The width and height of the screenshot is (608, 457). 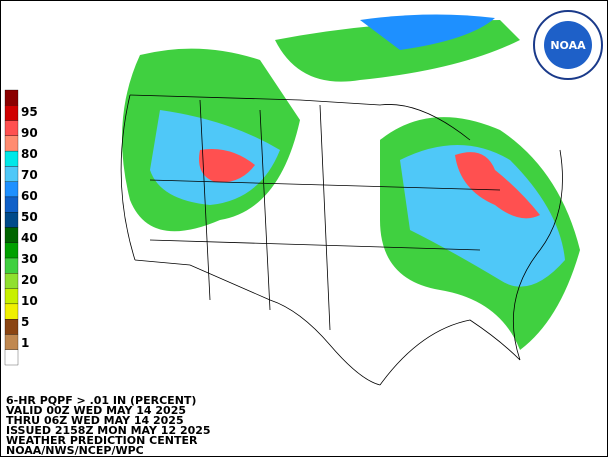 What do you see at coordinates (25, 322) in the screenshot?
I see `legend-label: 5` at bounding box center [25, 322].